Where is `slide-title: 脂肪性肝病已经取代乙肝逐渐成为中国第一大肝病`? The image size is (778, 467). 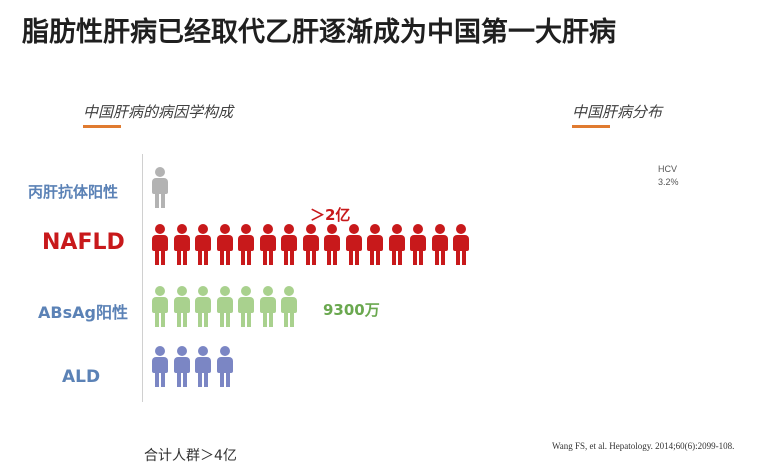 slide-title: 脂肪性肝病已经取代乙肝逐渐成为中国第一大肝病 is located at coordinates (319, 32).